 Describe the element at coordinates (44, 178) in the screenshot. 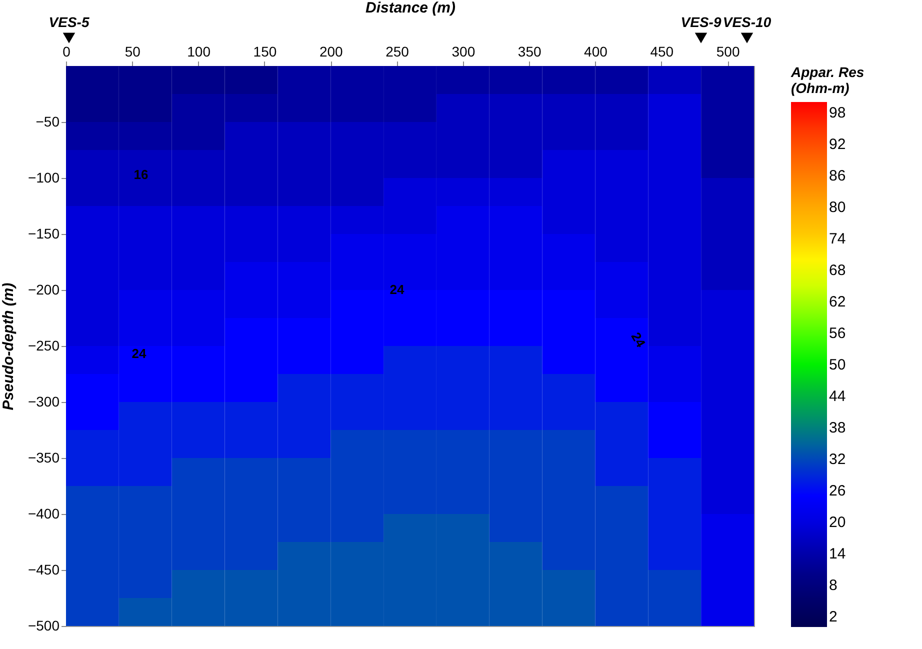

I see `y-tick-label: −100` at that location.